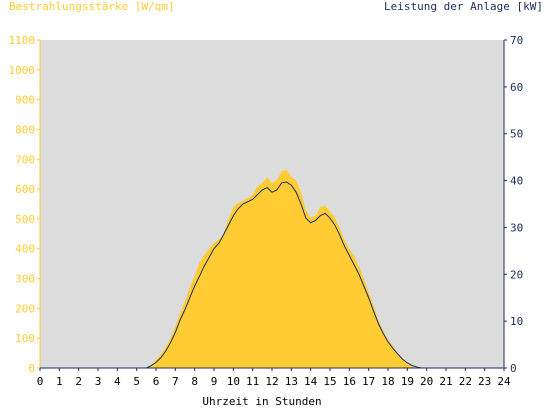  What do you see at coordinates (78, 381) in the screenshot?
I see `x-tick-label: 2` at bounding box center [78, 381].